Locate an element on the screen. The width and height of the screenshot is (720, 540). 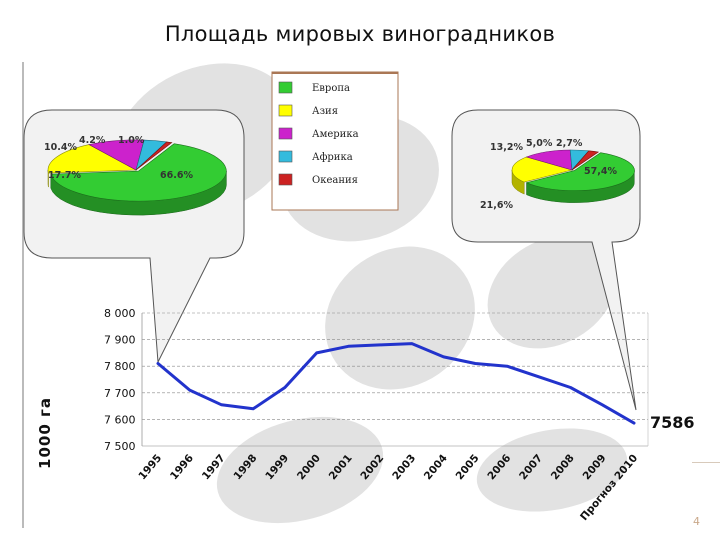
pie2-label-asia: 21,6% is located at coordinates (496, 205).